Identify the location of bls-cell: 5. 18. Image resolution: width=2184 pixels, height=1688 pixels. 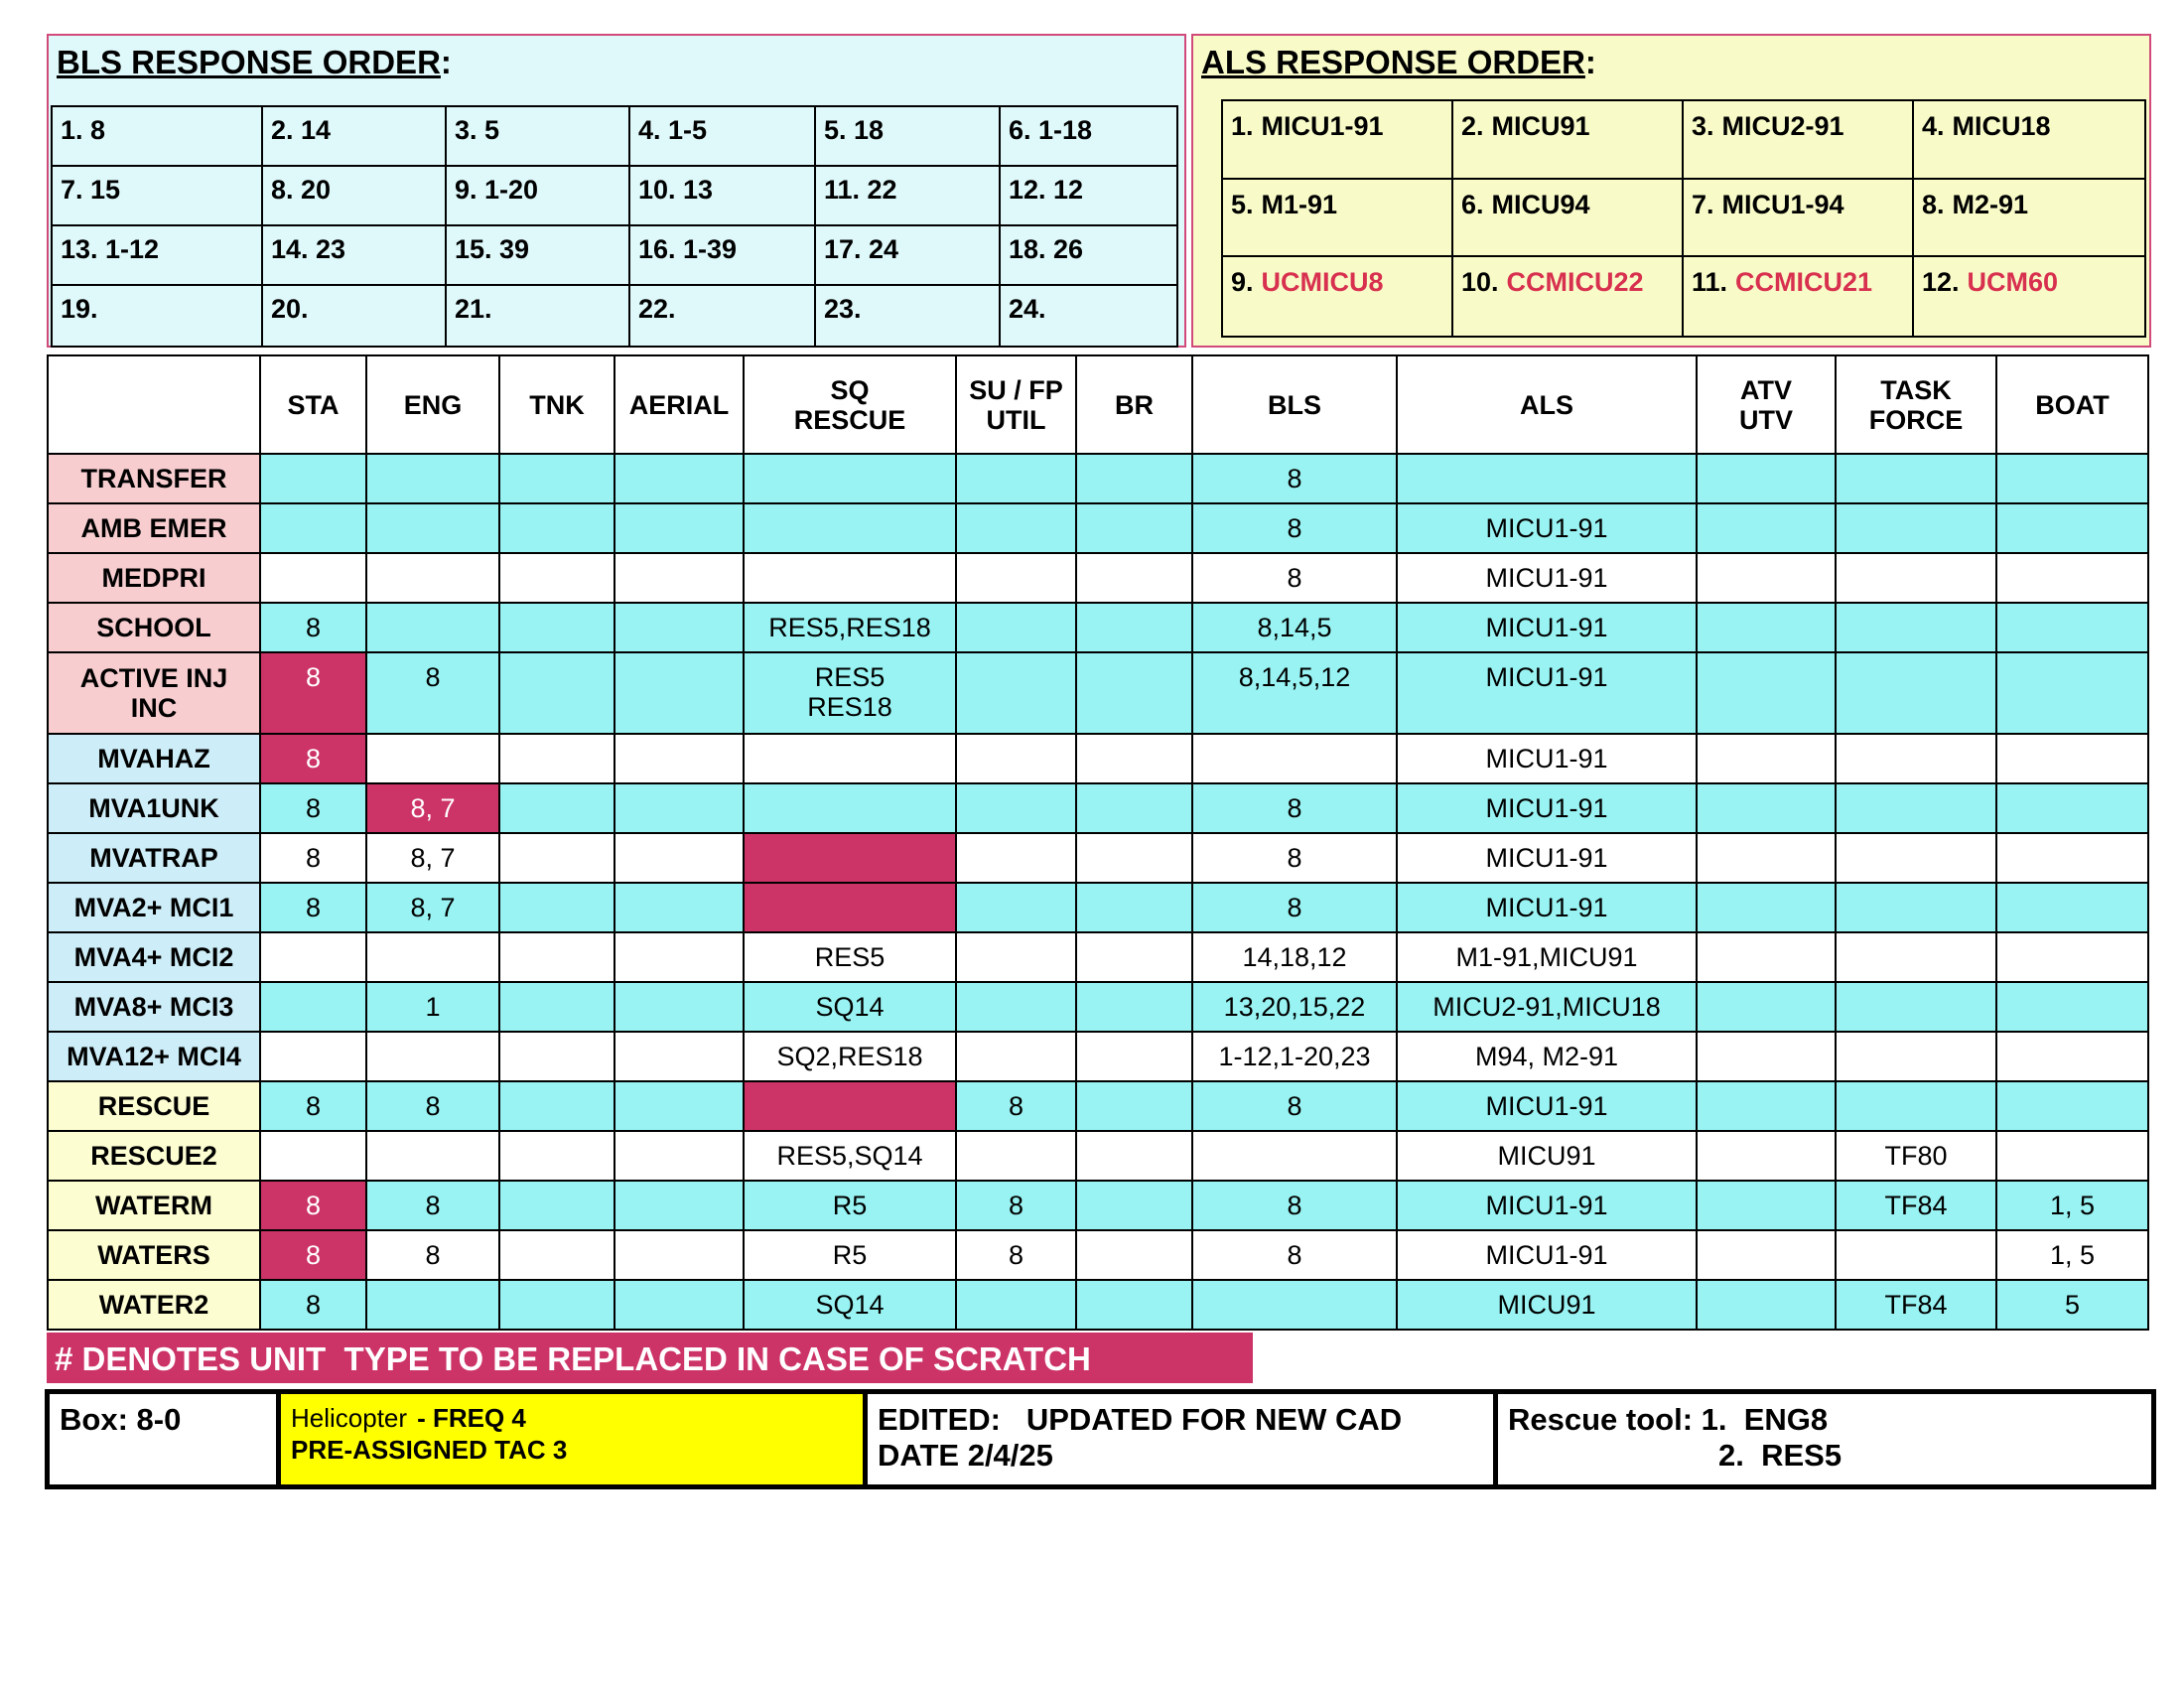
(908, 137).